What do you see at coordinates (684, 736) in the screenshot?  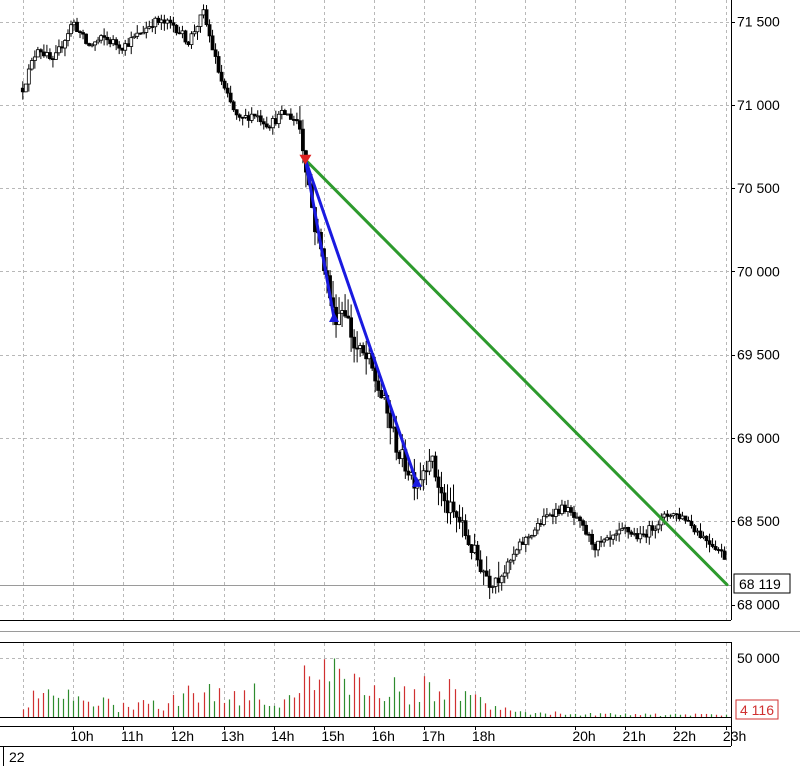 I see `x-tick-11: 22h` at bounding box center [684, 736].